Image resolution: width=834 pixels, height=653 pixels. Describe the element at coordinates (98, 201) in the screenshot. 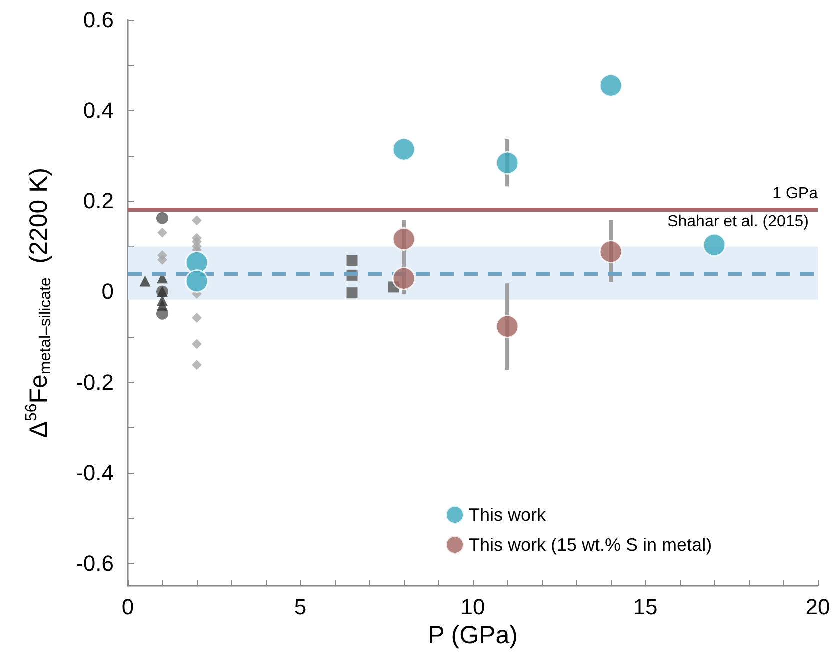

I see `y-tick-label: 0.2` at that location.